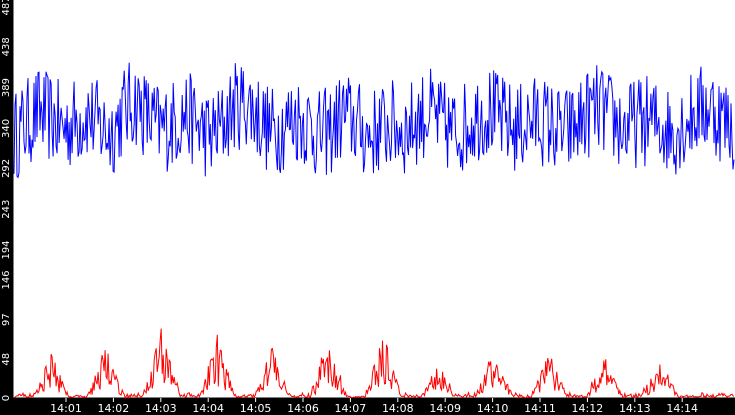  What do you see at coordinates (6, 398) in the screenshot?
I see `y-tick-label: 0` at bounding box center [6, 398].